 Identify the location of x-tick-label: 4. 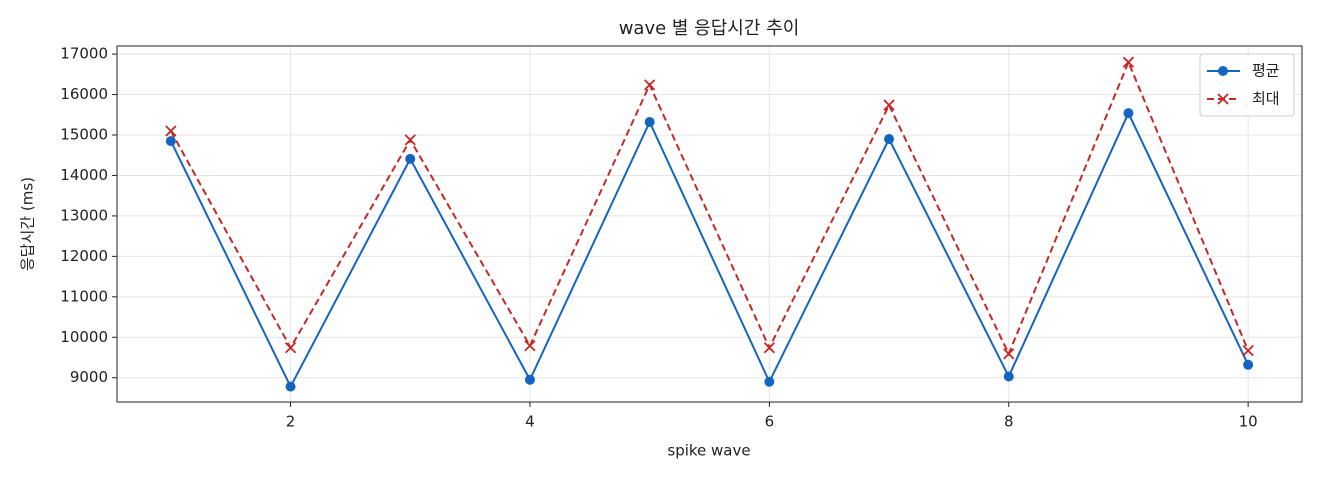
(530, 422).